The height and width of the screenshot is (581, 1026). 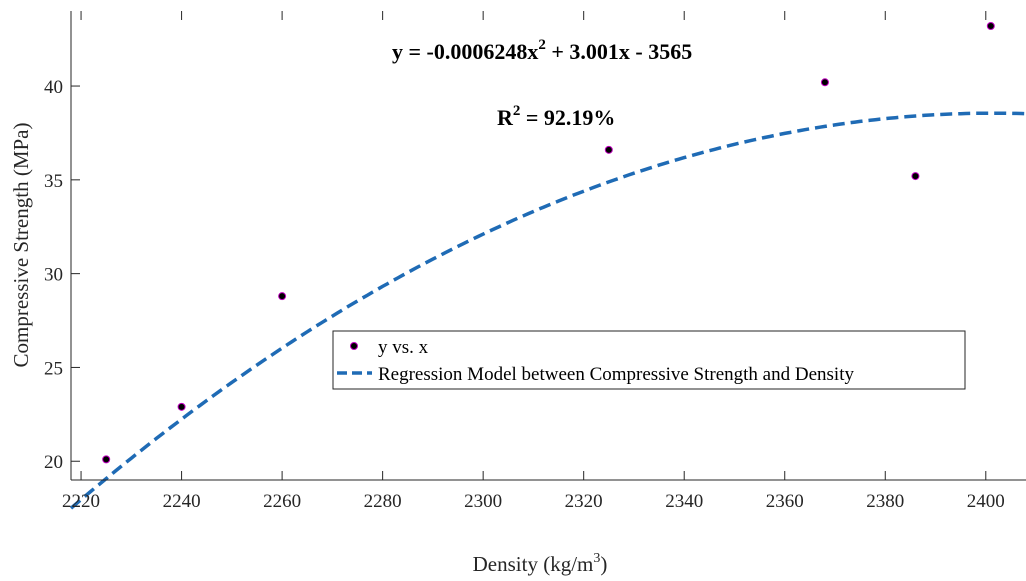 What do you see at coordinates (556, 116) in the screenshot?
I see `r-squared-annotation: R2 = 92.19%` at bounding box center [556, 116].